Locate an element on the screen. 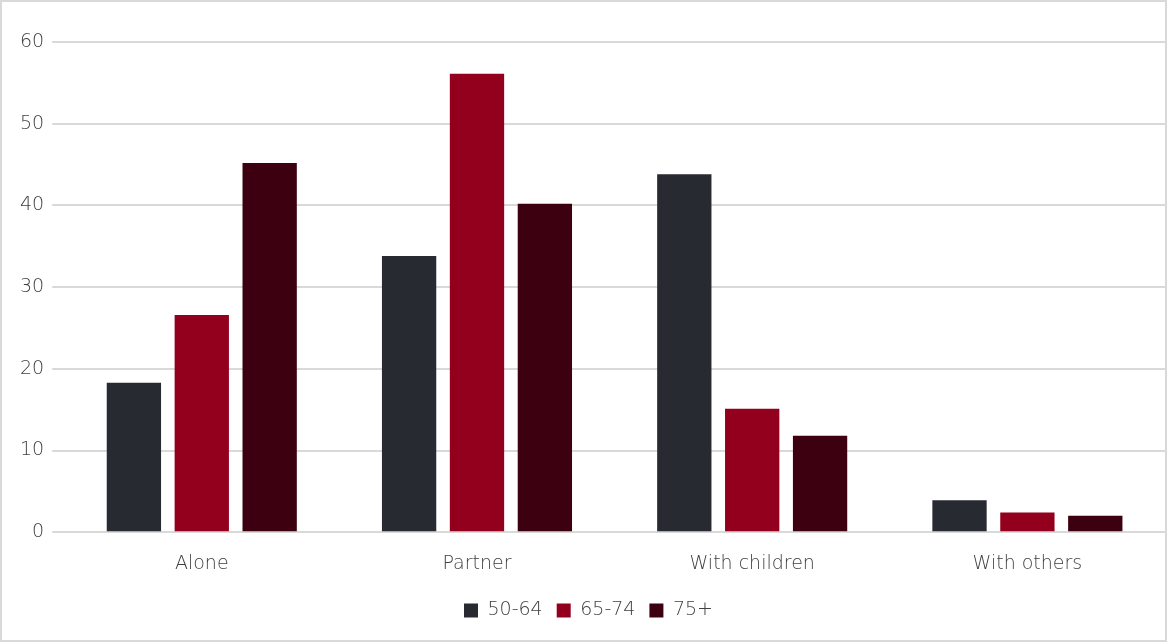  y-tick-label: 0 is located at coordinates (38, 530).